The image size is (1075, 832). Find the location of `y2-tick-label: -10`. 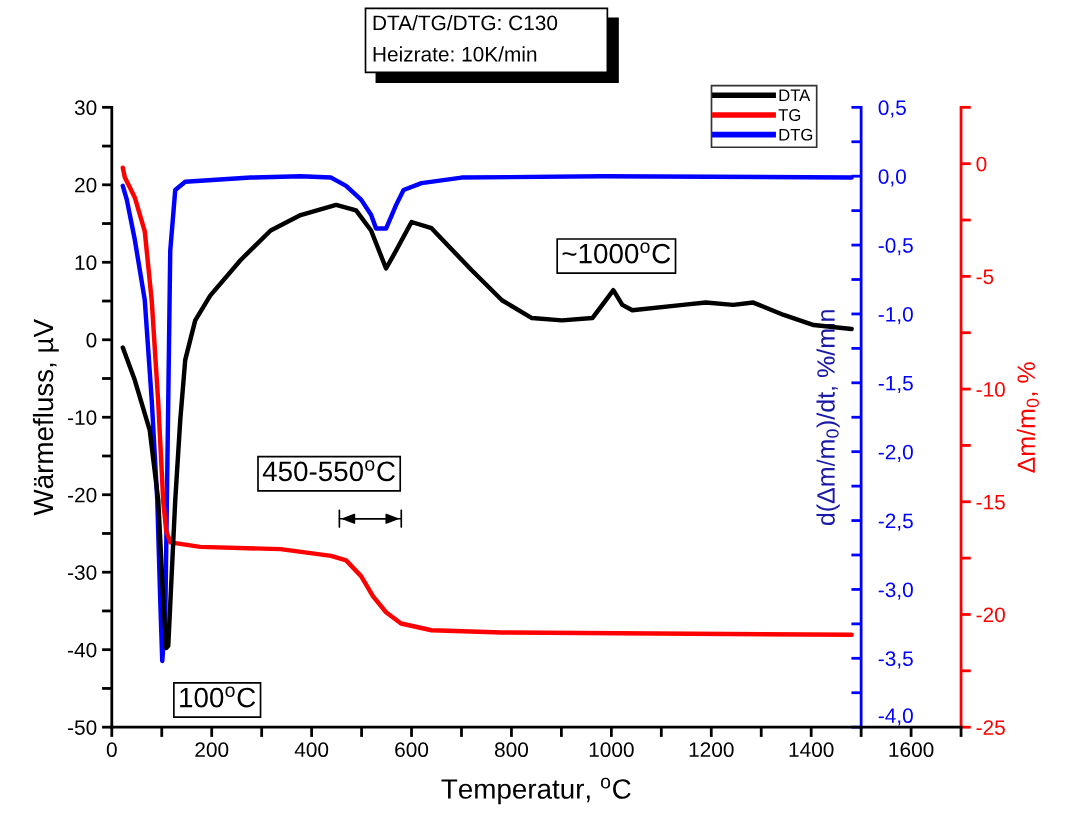

y2-tick-label: -10 is located at coordinates (990, 389).